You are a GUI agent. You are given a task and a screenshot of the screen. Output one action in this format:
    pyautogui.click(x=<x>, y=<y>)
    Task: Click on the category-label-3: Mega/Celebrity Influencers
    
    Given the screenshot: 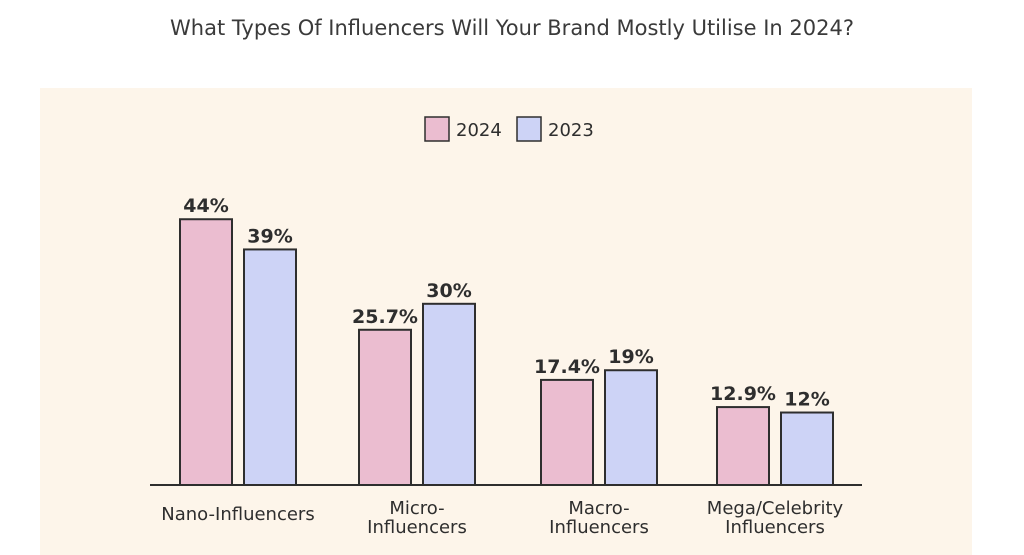 What is the action you would take?
    pyautogui.click(x=775, y=518)
    